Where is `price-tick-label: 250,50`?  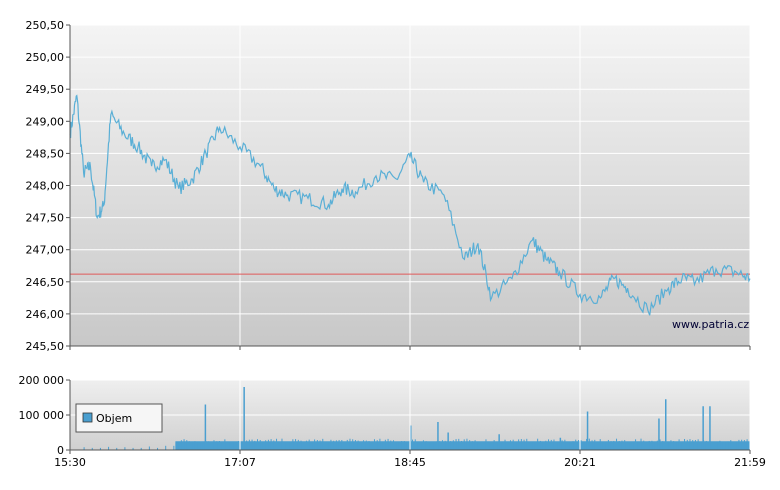
price-tick-label: 250,50 is located at coordinates (45, 25).